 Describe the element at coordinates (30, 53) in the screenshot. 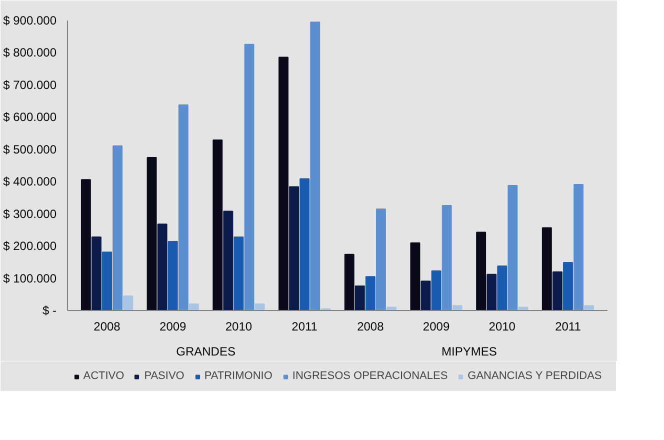

I see `y-tick-label: $ 800.000` at that location.